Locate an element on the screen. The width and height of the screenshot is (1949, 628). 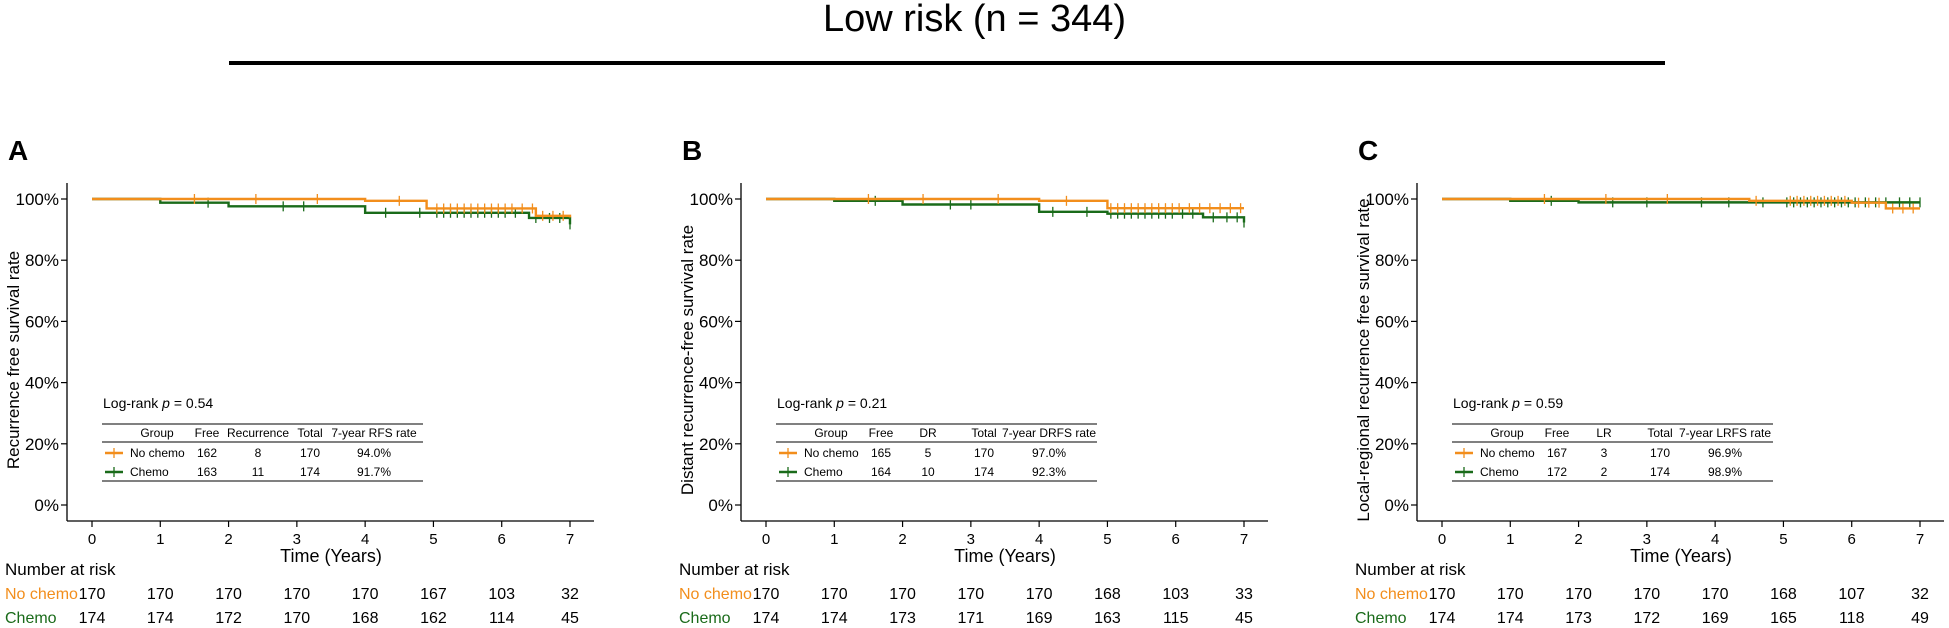
x-tick-label: 2 is located at coordinates (228, 539).